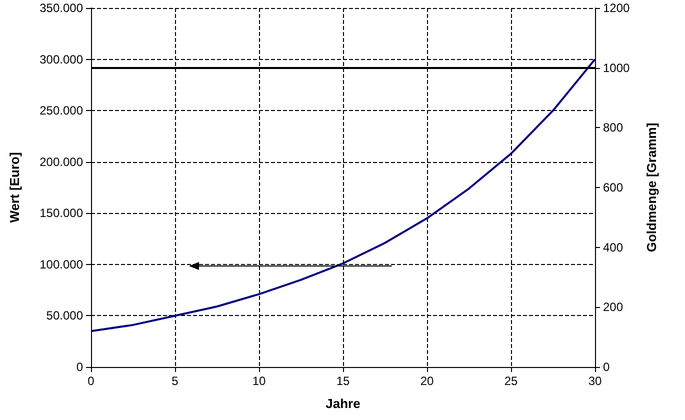 This screenshot has width=685, height=420. I want to click on y2-axis-title: Goldmenge [Gramm], so click(651, 187).